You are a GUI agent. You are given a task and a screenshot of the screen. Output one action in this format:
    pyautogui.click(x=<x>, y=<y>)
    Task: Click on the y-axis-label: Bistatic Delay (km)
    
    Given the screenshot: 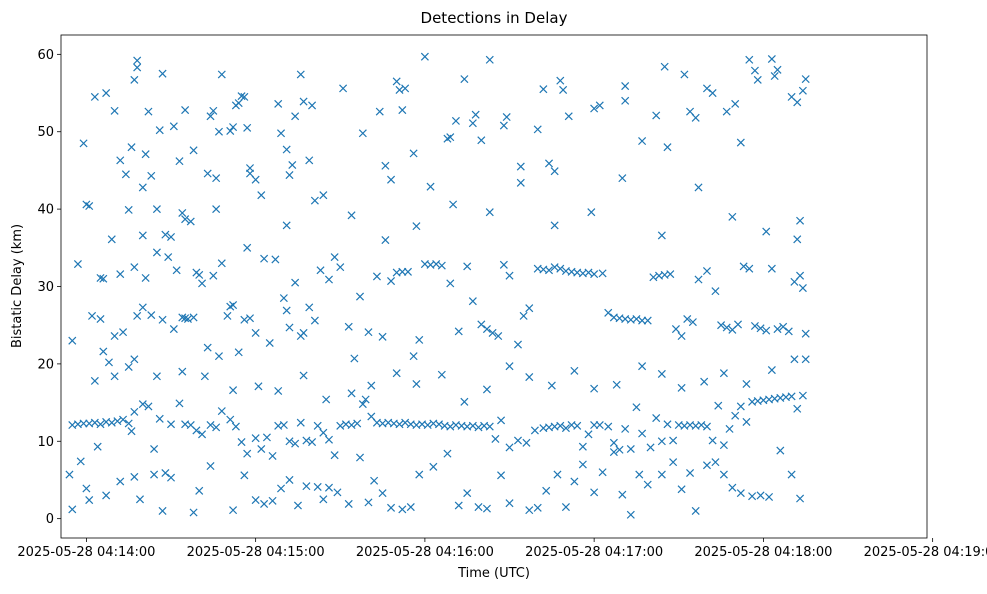 What is the action you would take?
    pyautogui.click(x=17, y=286)
    